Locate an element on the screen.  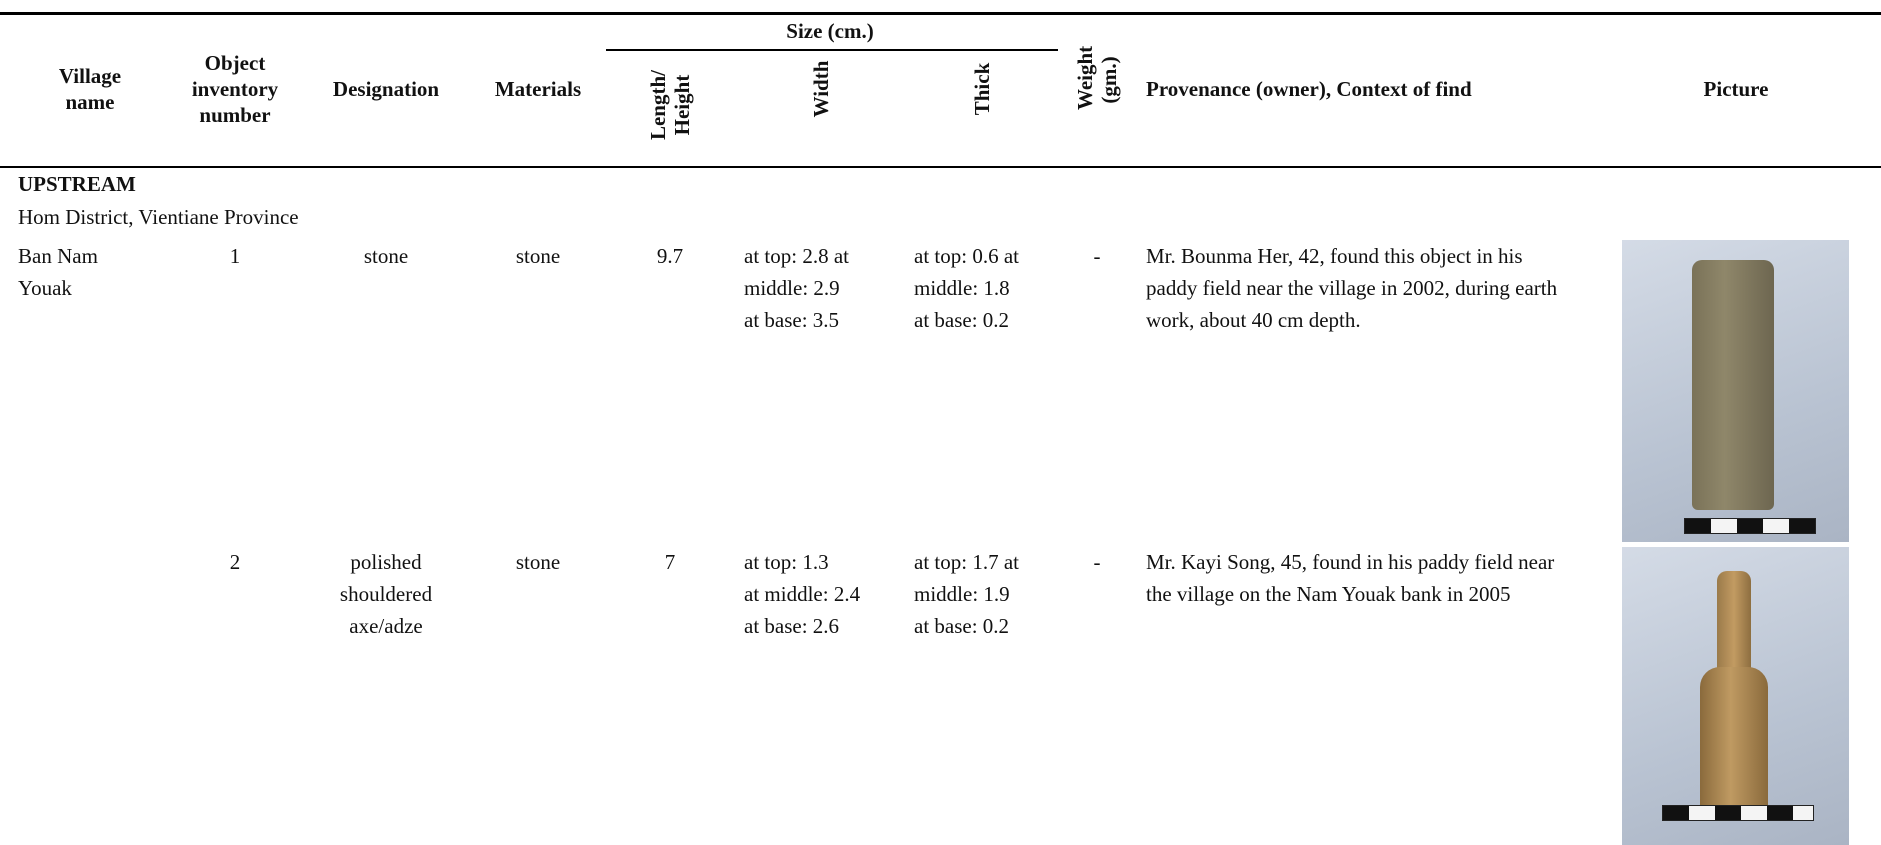
cell-designation: stone is located at coordinates (386, 256).